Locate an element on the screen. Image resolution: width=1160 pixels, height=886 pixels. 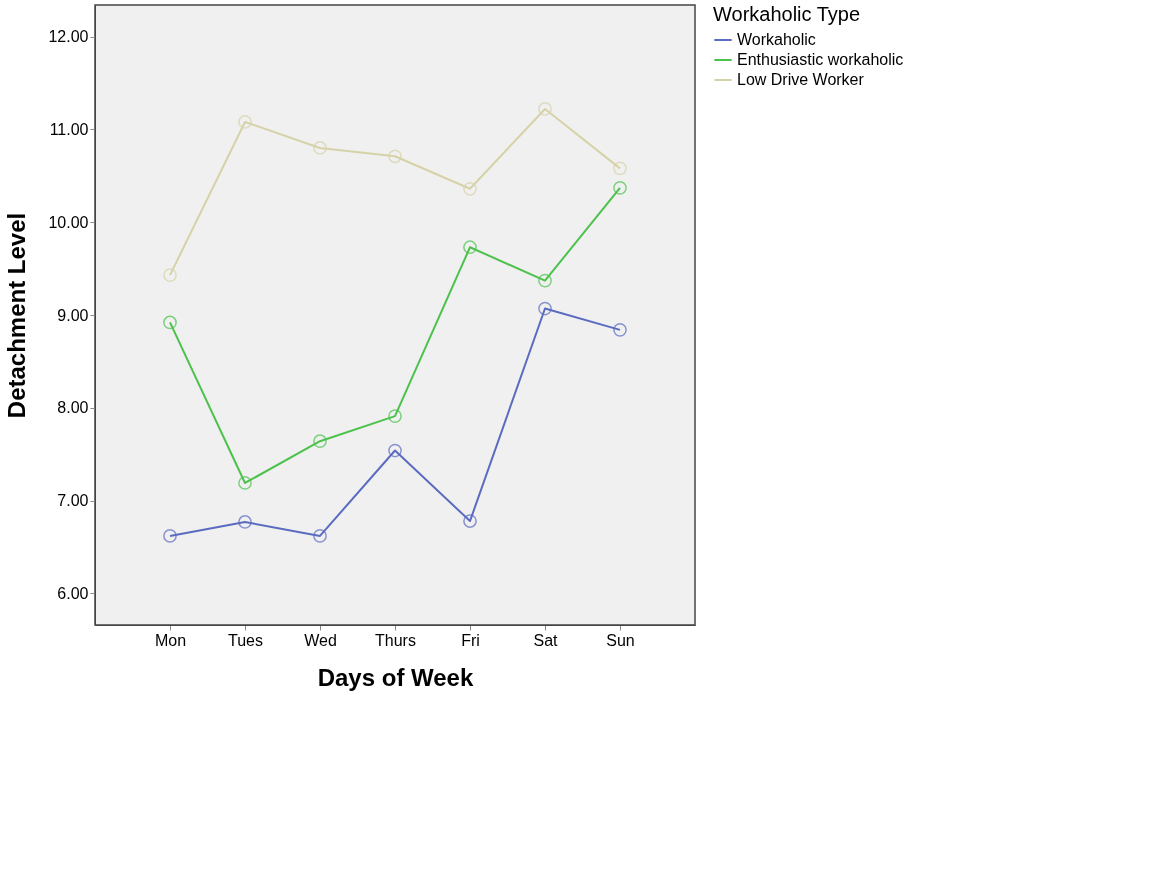
legend-label: Workaholic is located at coordinates (776, 39).